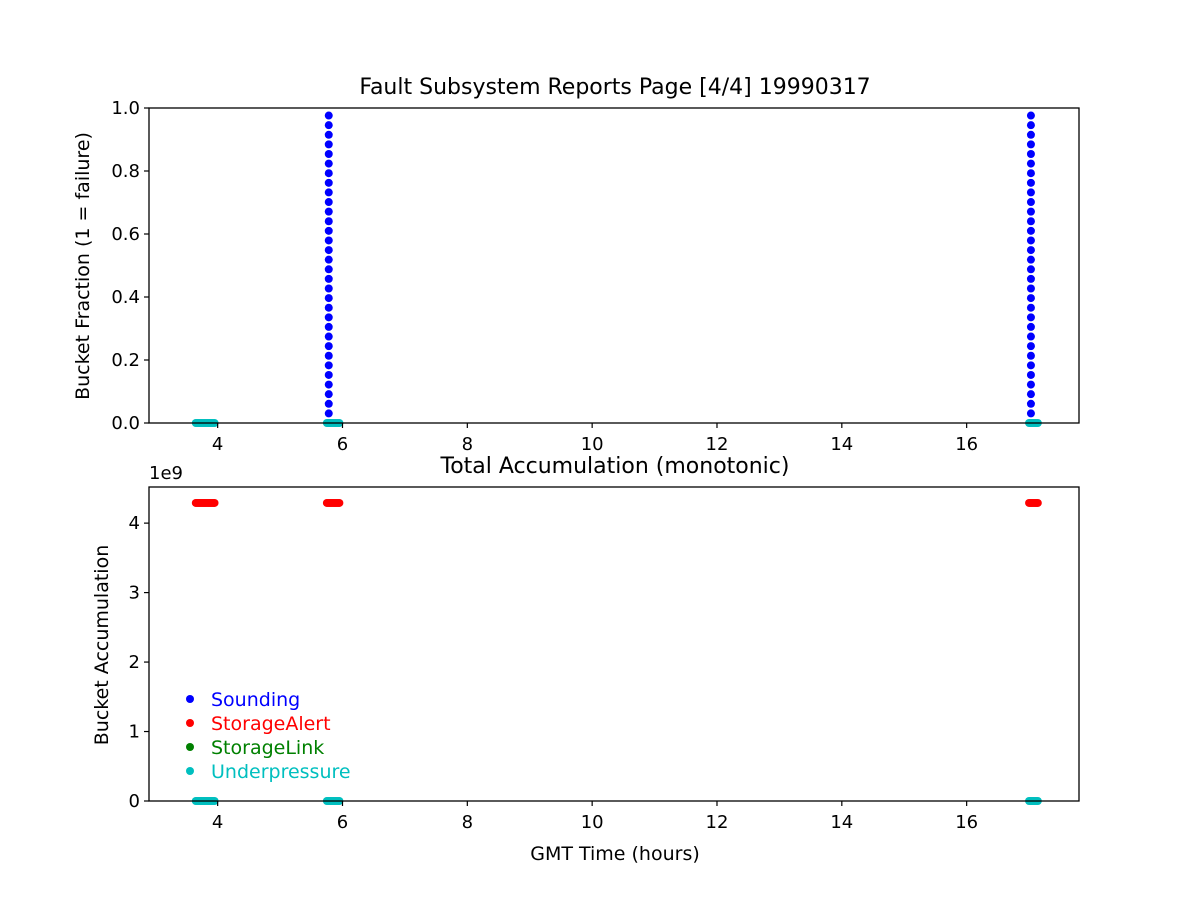 This screenshot has height=900, width=1200. I want to click on y-tick-label: 0.0, so click(125, 423).